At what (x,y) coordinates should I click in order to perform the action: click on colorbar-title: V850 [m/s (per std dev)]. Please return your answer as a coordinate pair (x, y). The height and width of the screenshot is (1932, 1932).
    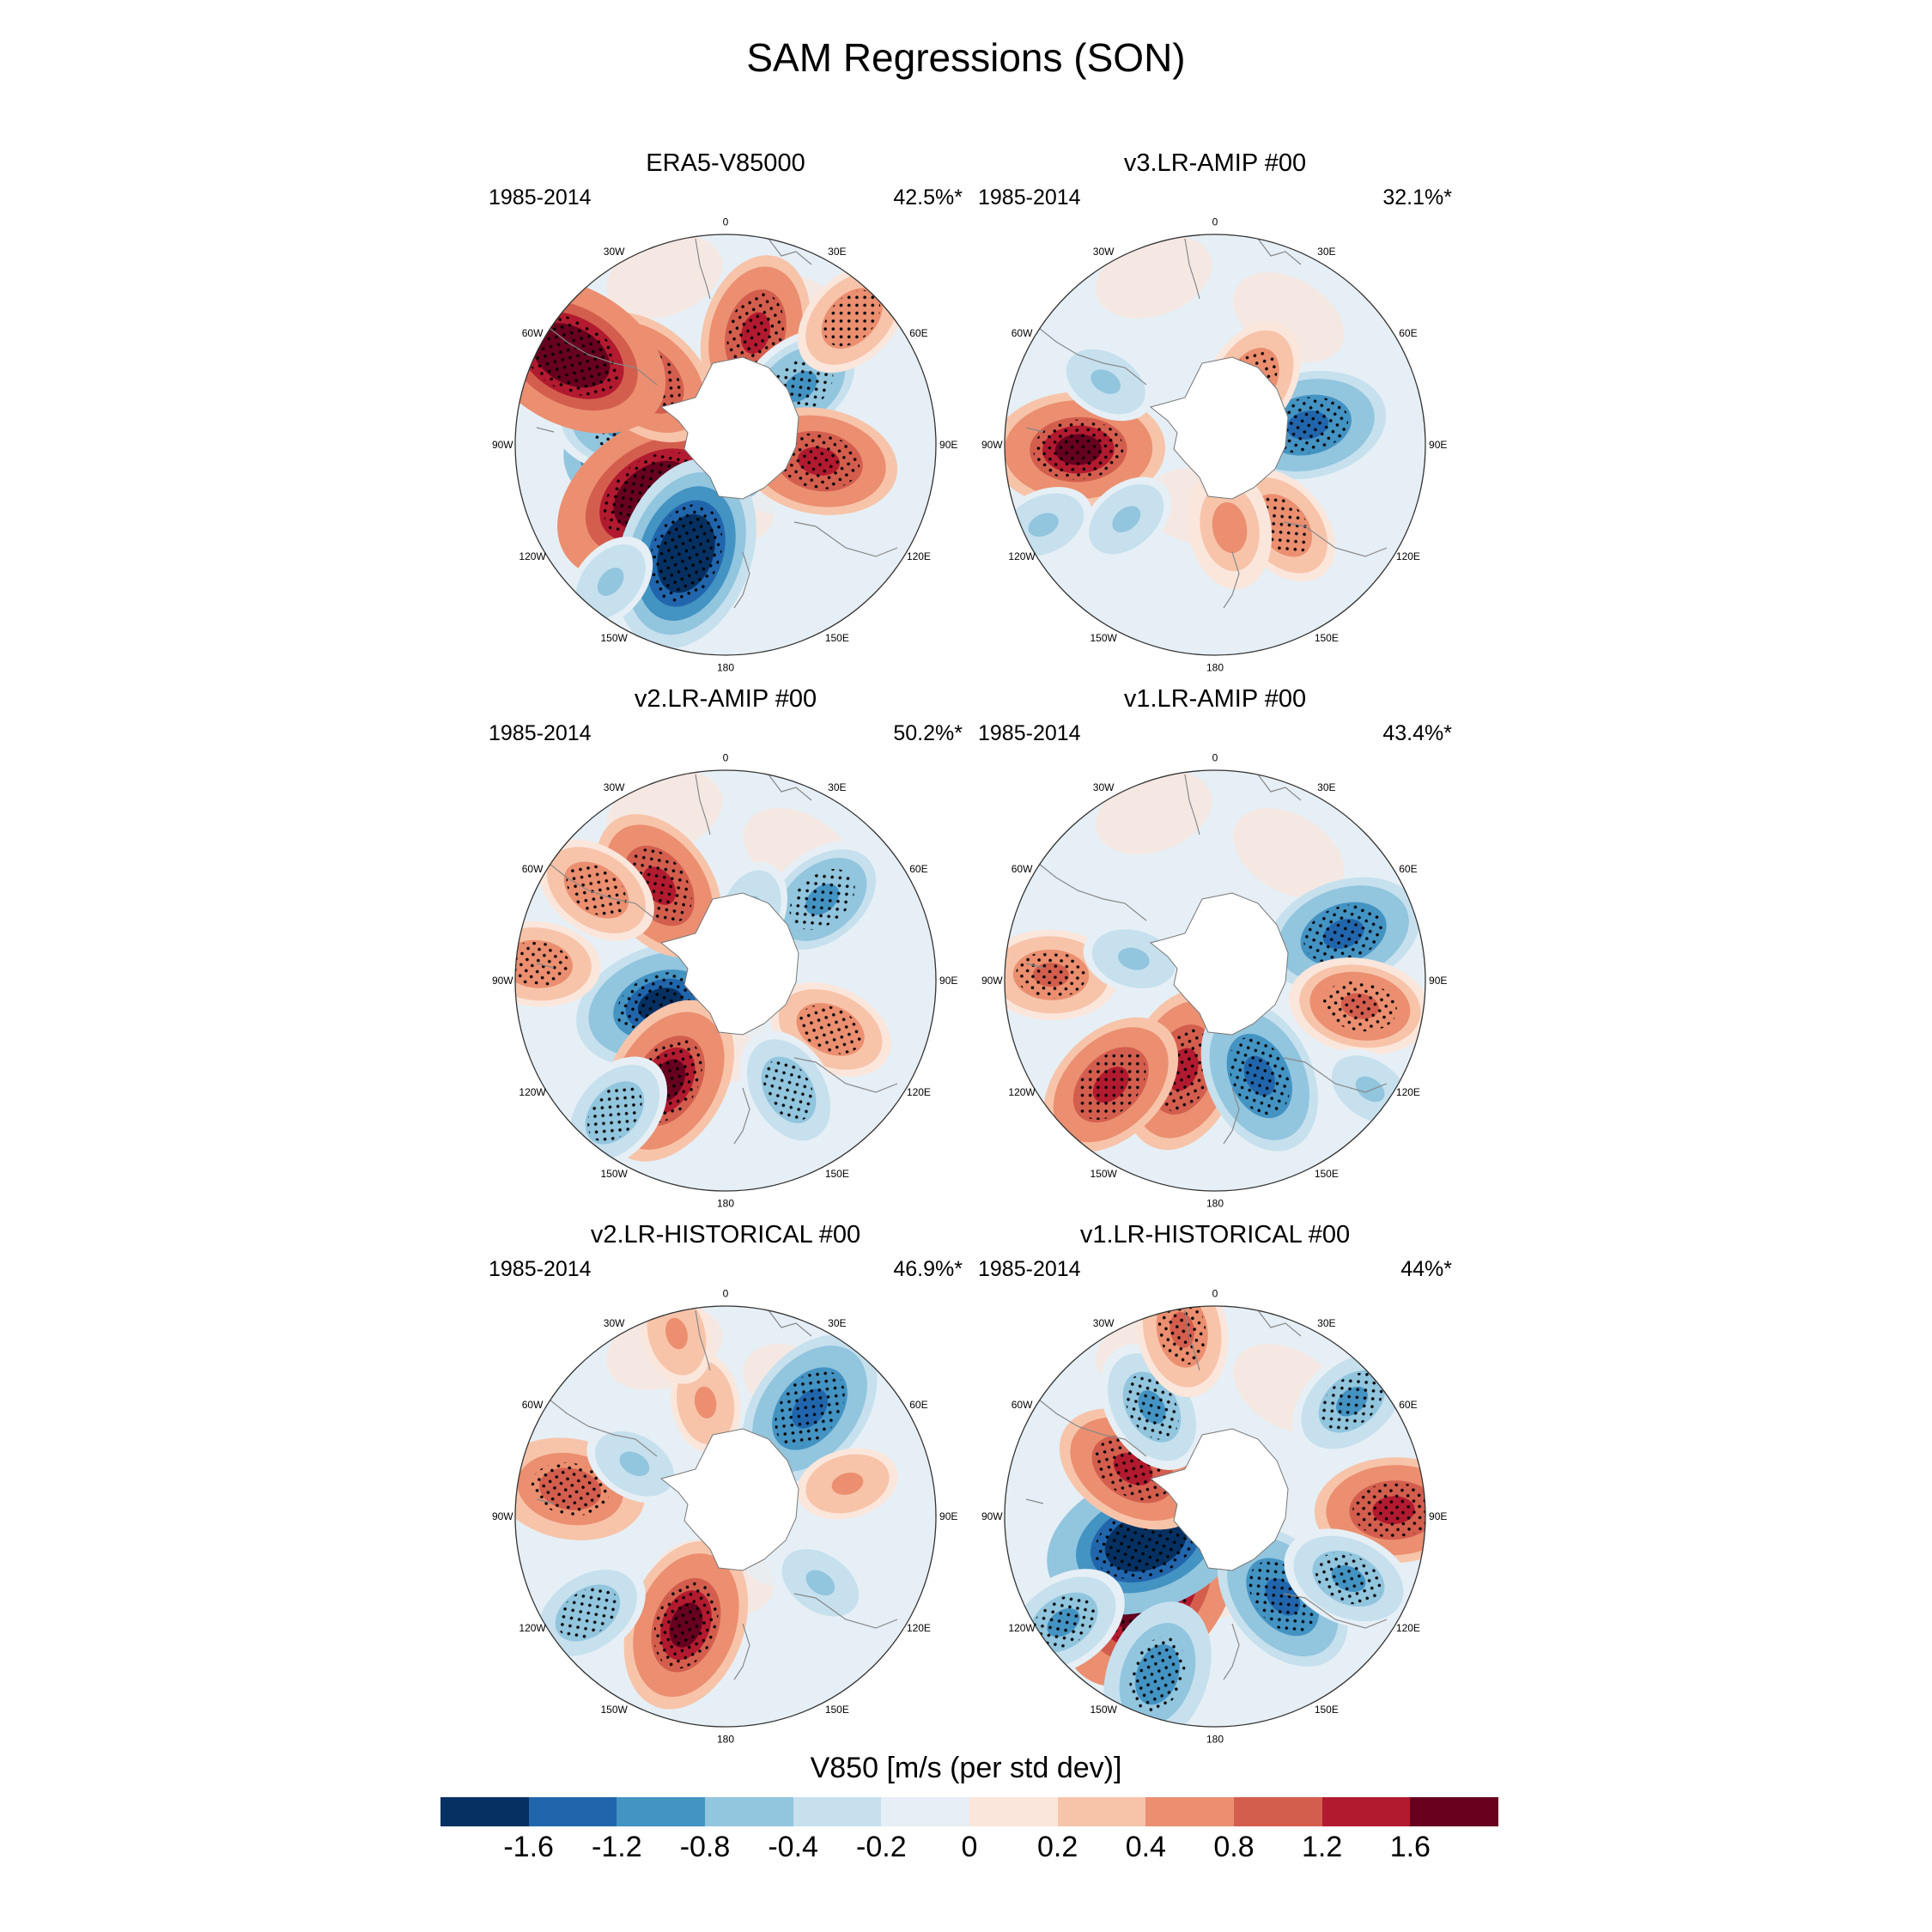
    Looking at the image, I should click on (966, 1768).